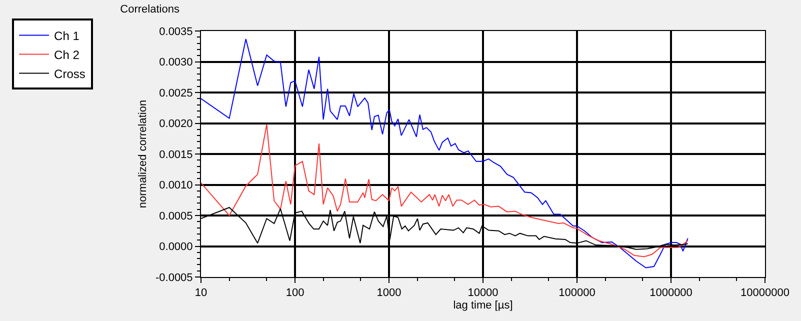 The height and width of the screenshot is (321, 801). Describe the element at coordinates (483, 305) in the screenshot. I see `x-axis-title: lag time [µs]` at that location.